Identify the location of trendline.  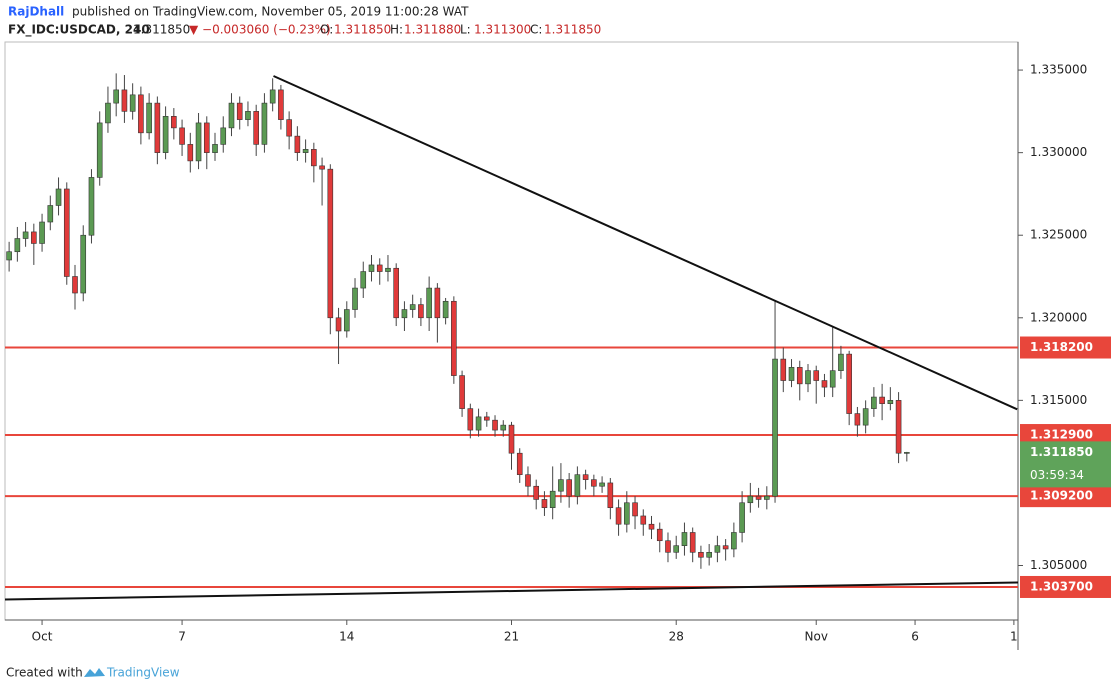
(511, 591).